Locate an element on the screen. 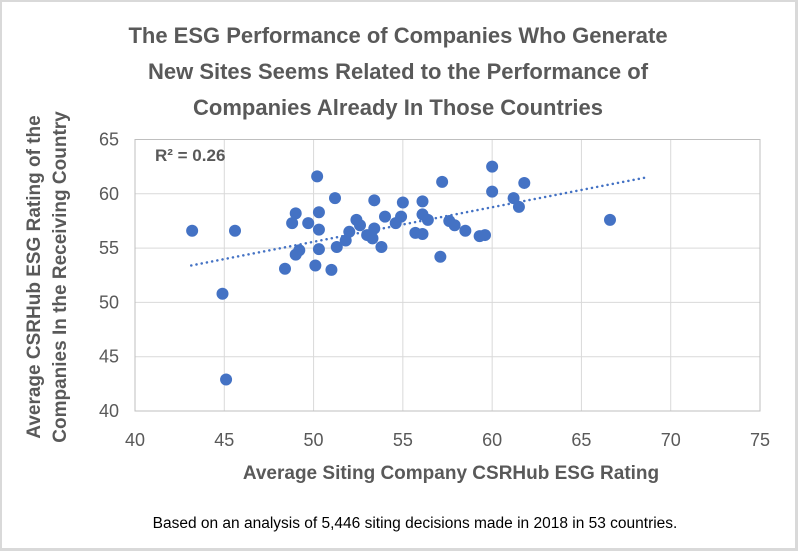 The height and width of the screenshot is (551, 798). chart-title-line-3: Companies Already In Those Countries is located at coordinates (398, 107).